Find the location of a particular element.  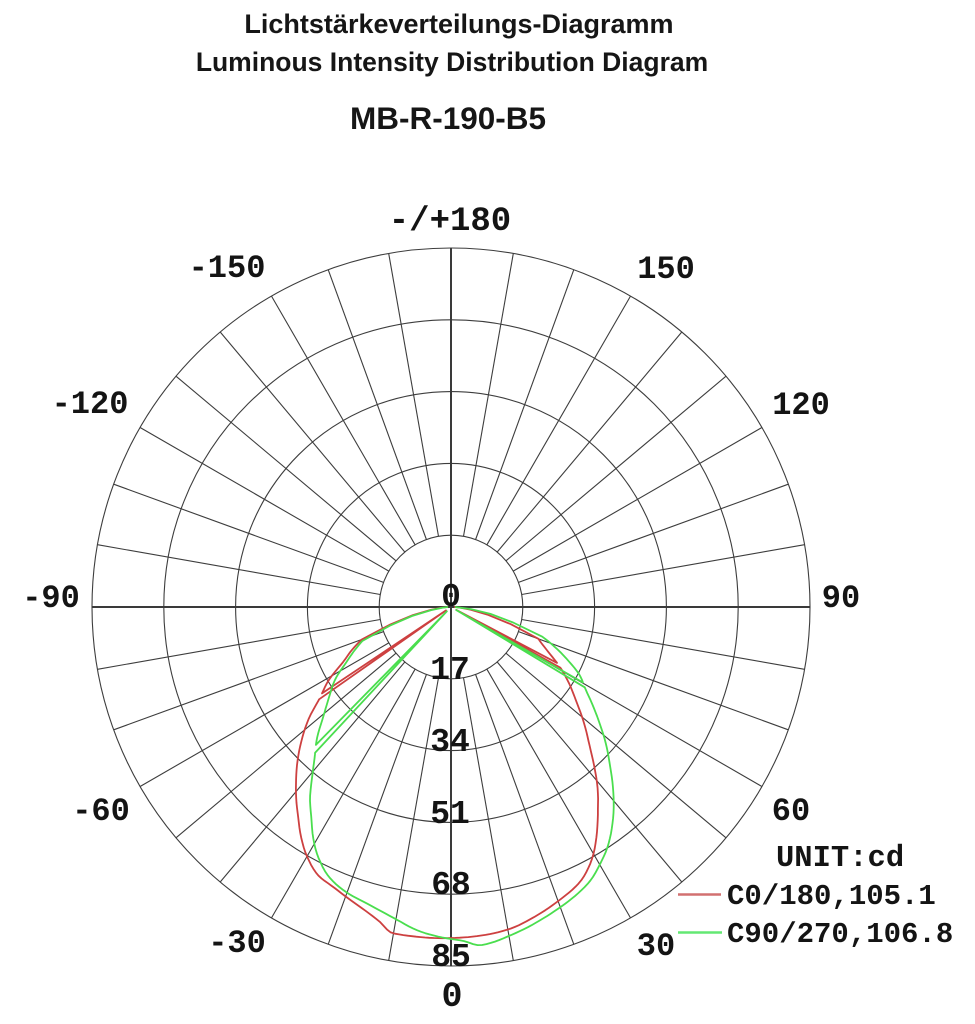

svg-text: 150 is located at coordinates (666, 269).